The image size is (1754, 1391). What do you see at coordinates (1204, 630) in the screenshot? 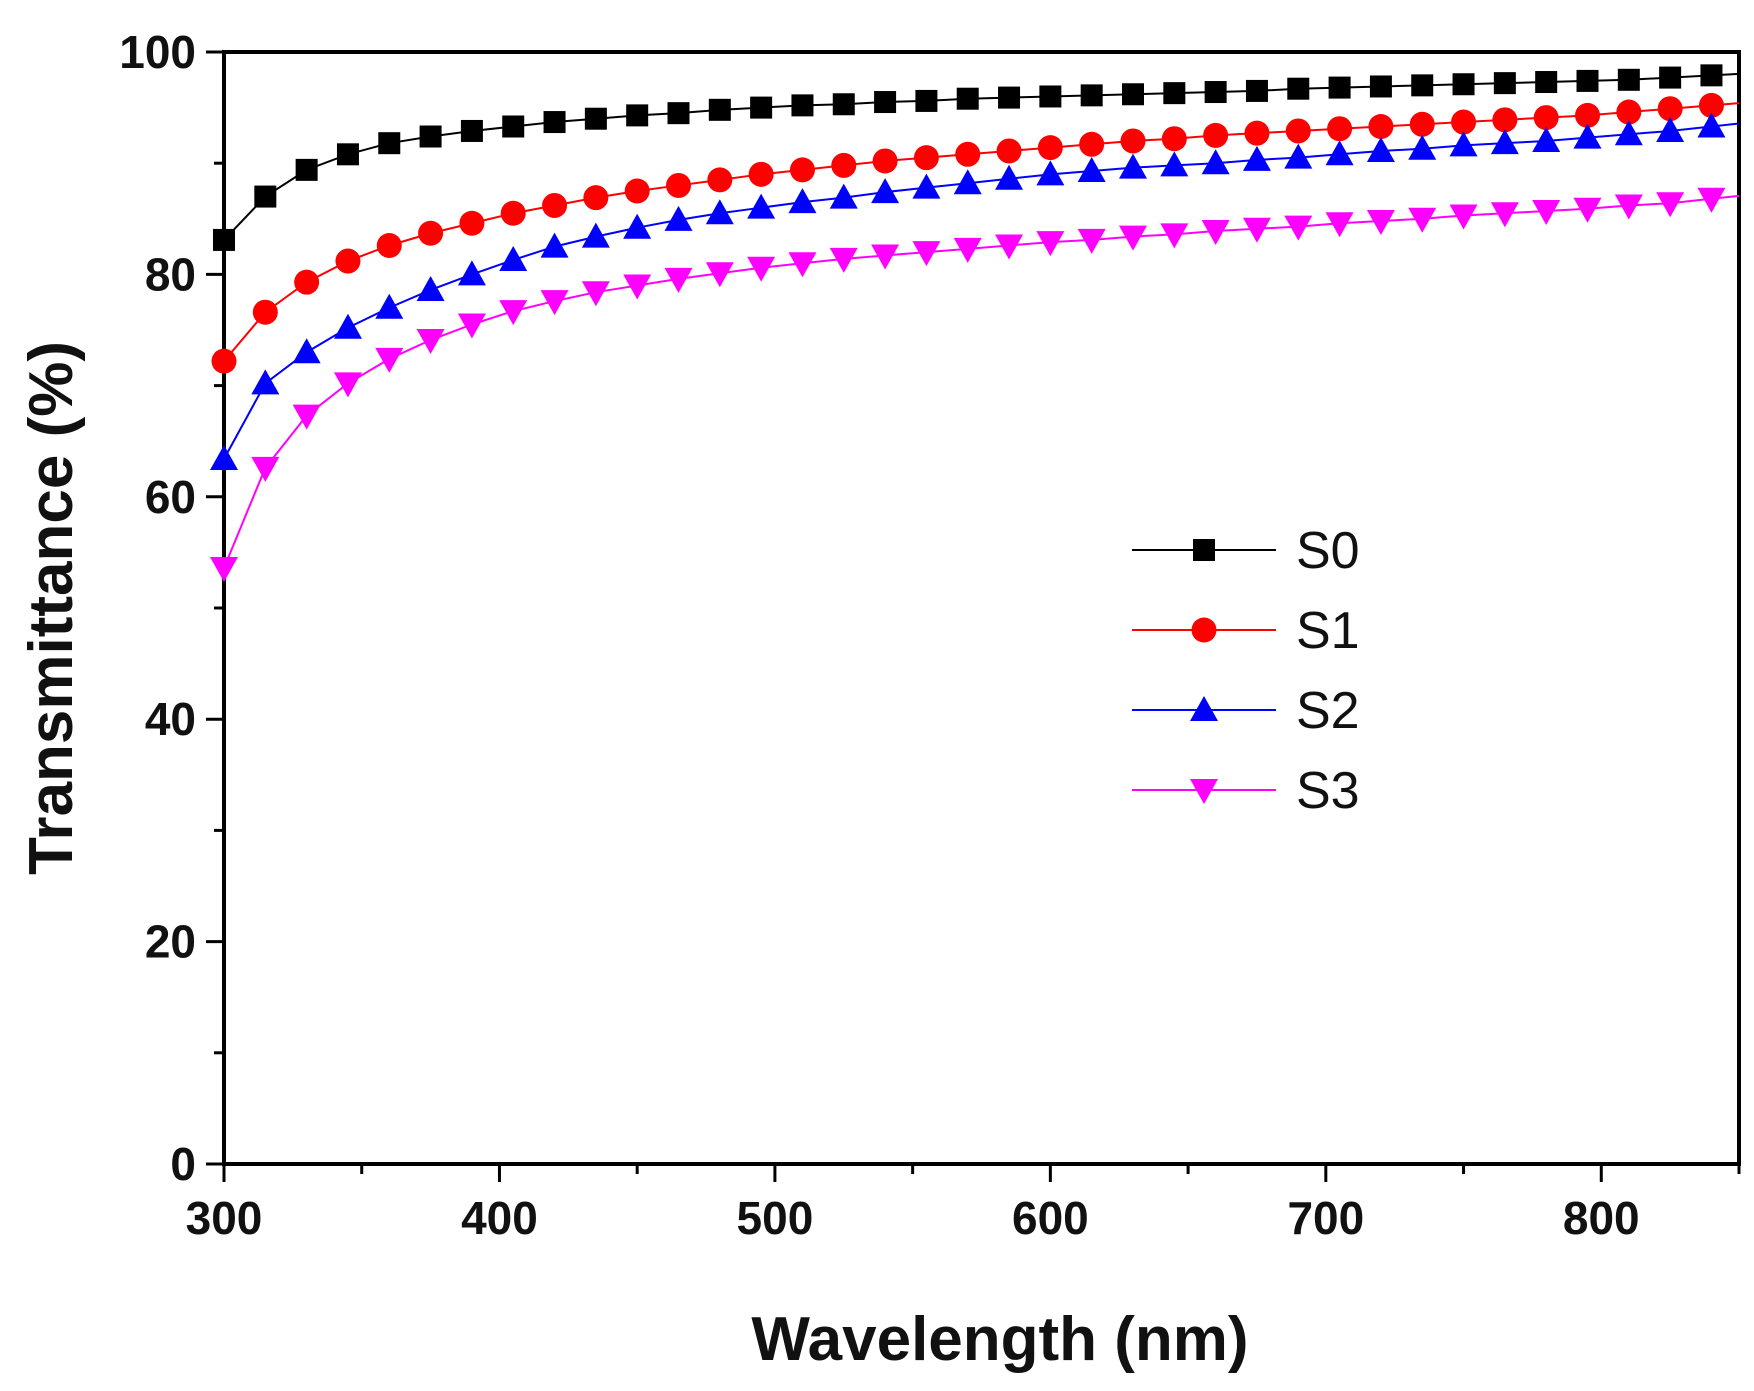
I see `legend-marker-s1` at bounding box center [1204, 630].